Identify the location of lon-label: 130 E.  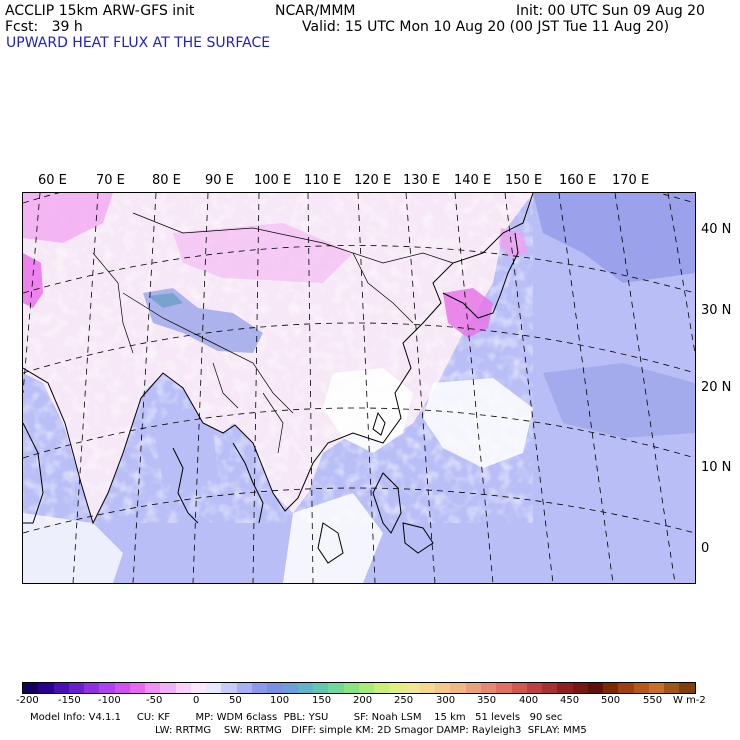
(422, 180).